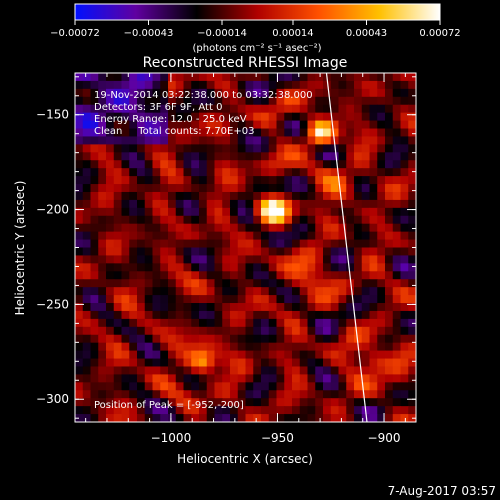  I want to click on colorbar, so click(257, 12).